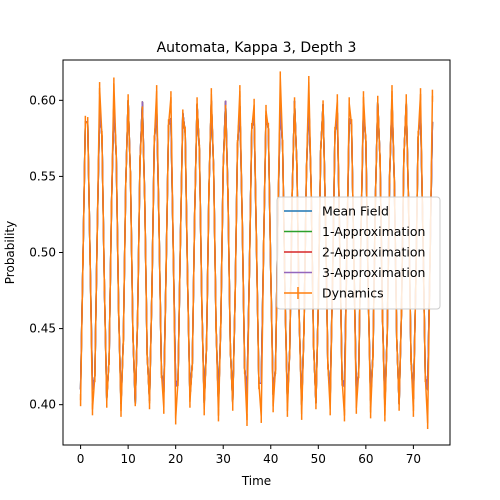 Image resolution: width=500 pixels, height=500 pixels. Describe the element at coordinates (318, 459) in the screenshot. I see `x-tick-label: 50` at that location.